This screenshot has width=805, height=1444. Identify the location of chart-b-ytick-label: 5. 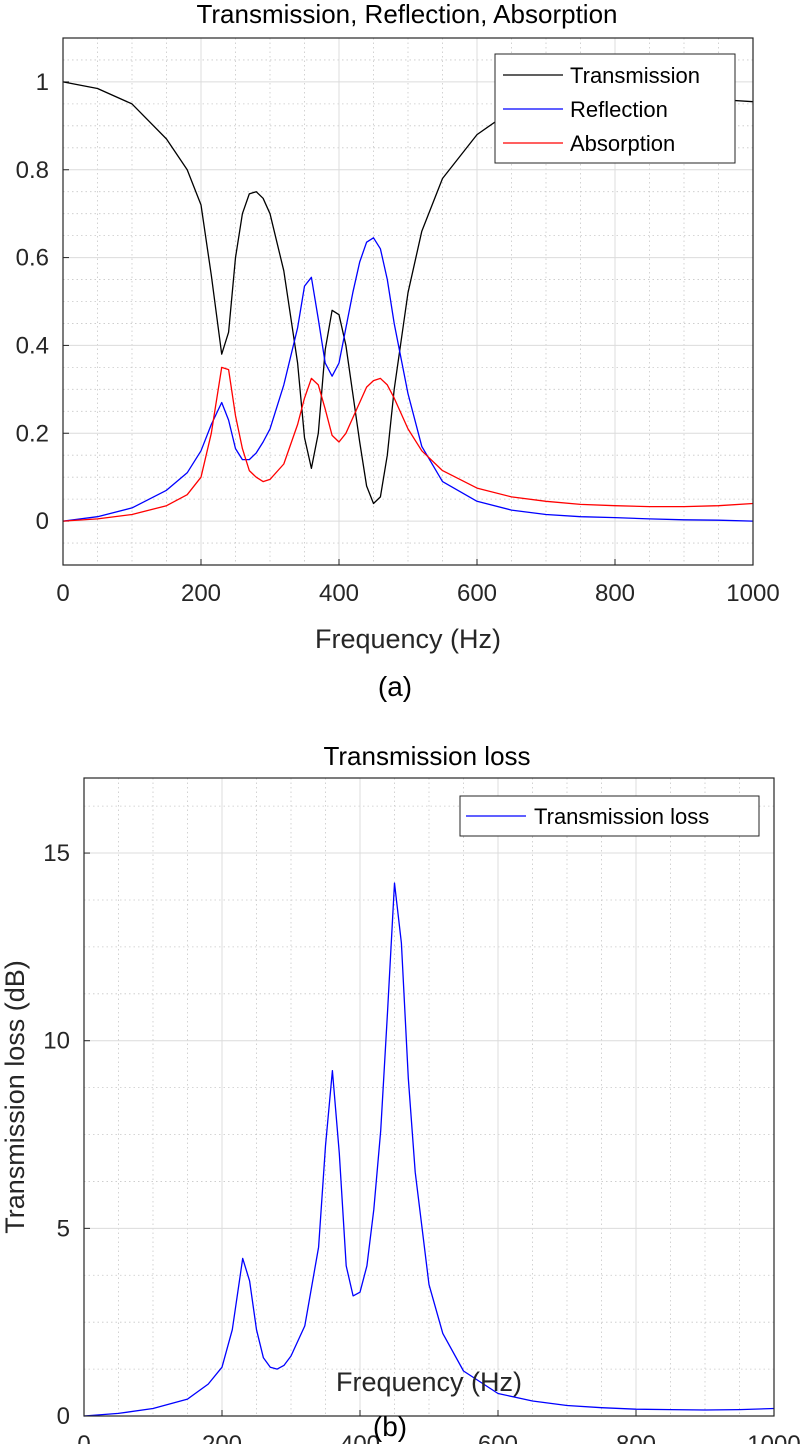
(63, 1228).